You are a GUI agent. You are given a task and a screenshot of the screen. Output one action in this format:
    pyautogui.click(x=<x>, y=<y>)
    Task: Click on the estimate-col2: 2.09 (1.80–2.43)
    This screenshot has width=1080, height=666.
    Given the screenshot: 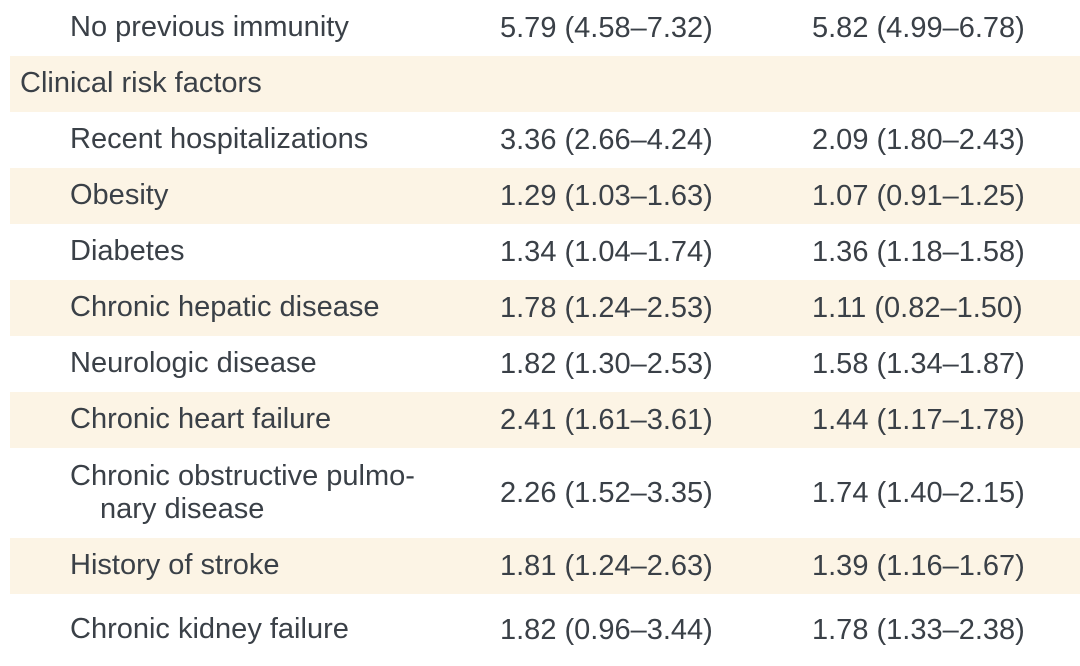 What is the action you would take?
    pyautogui.click(x=918, y=139)
    